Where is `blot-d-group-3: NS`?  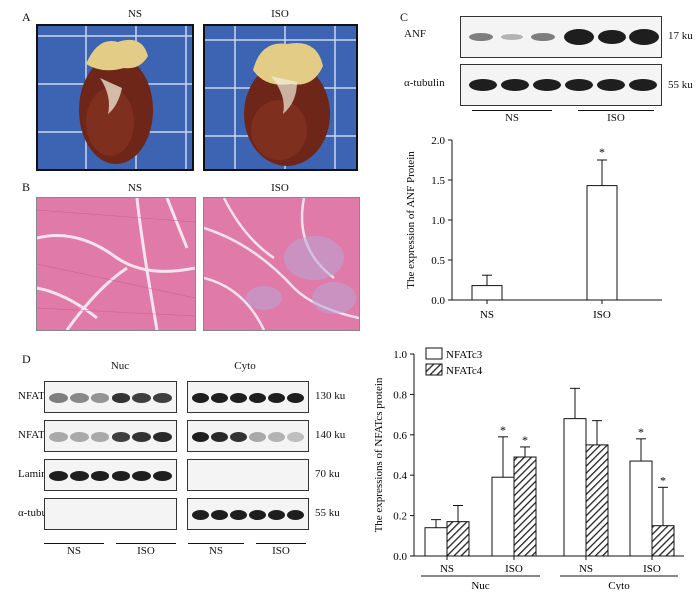 blot-d-group-3: NS is located at coordinates (216, 551).